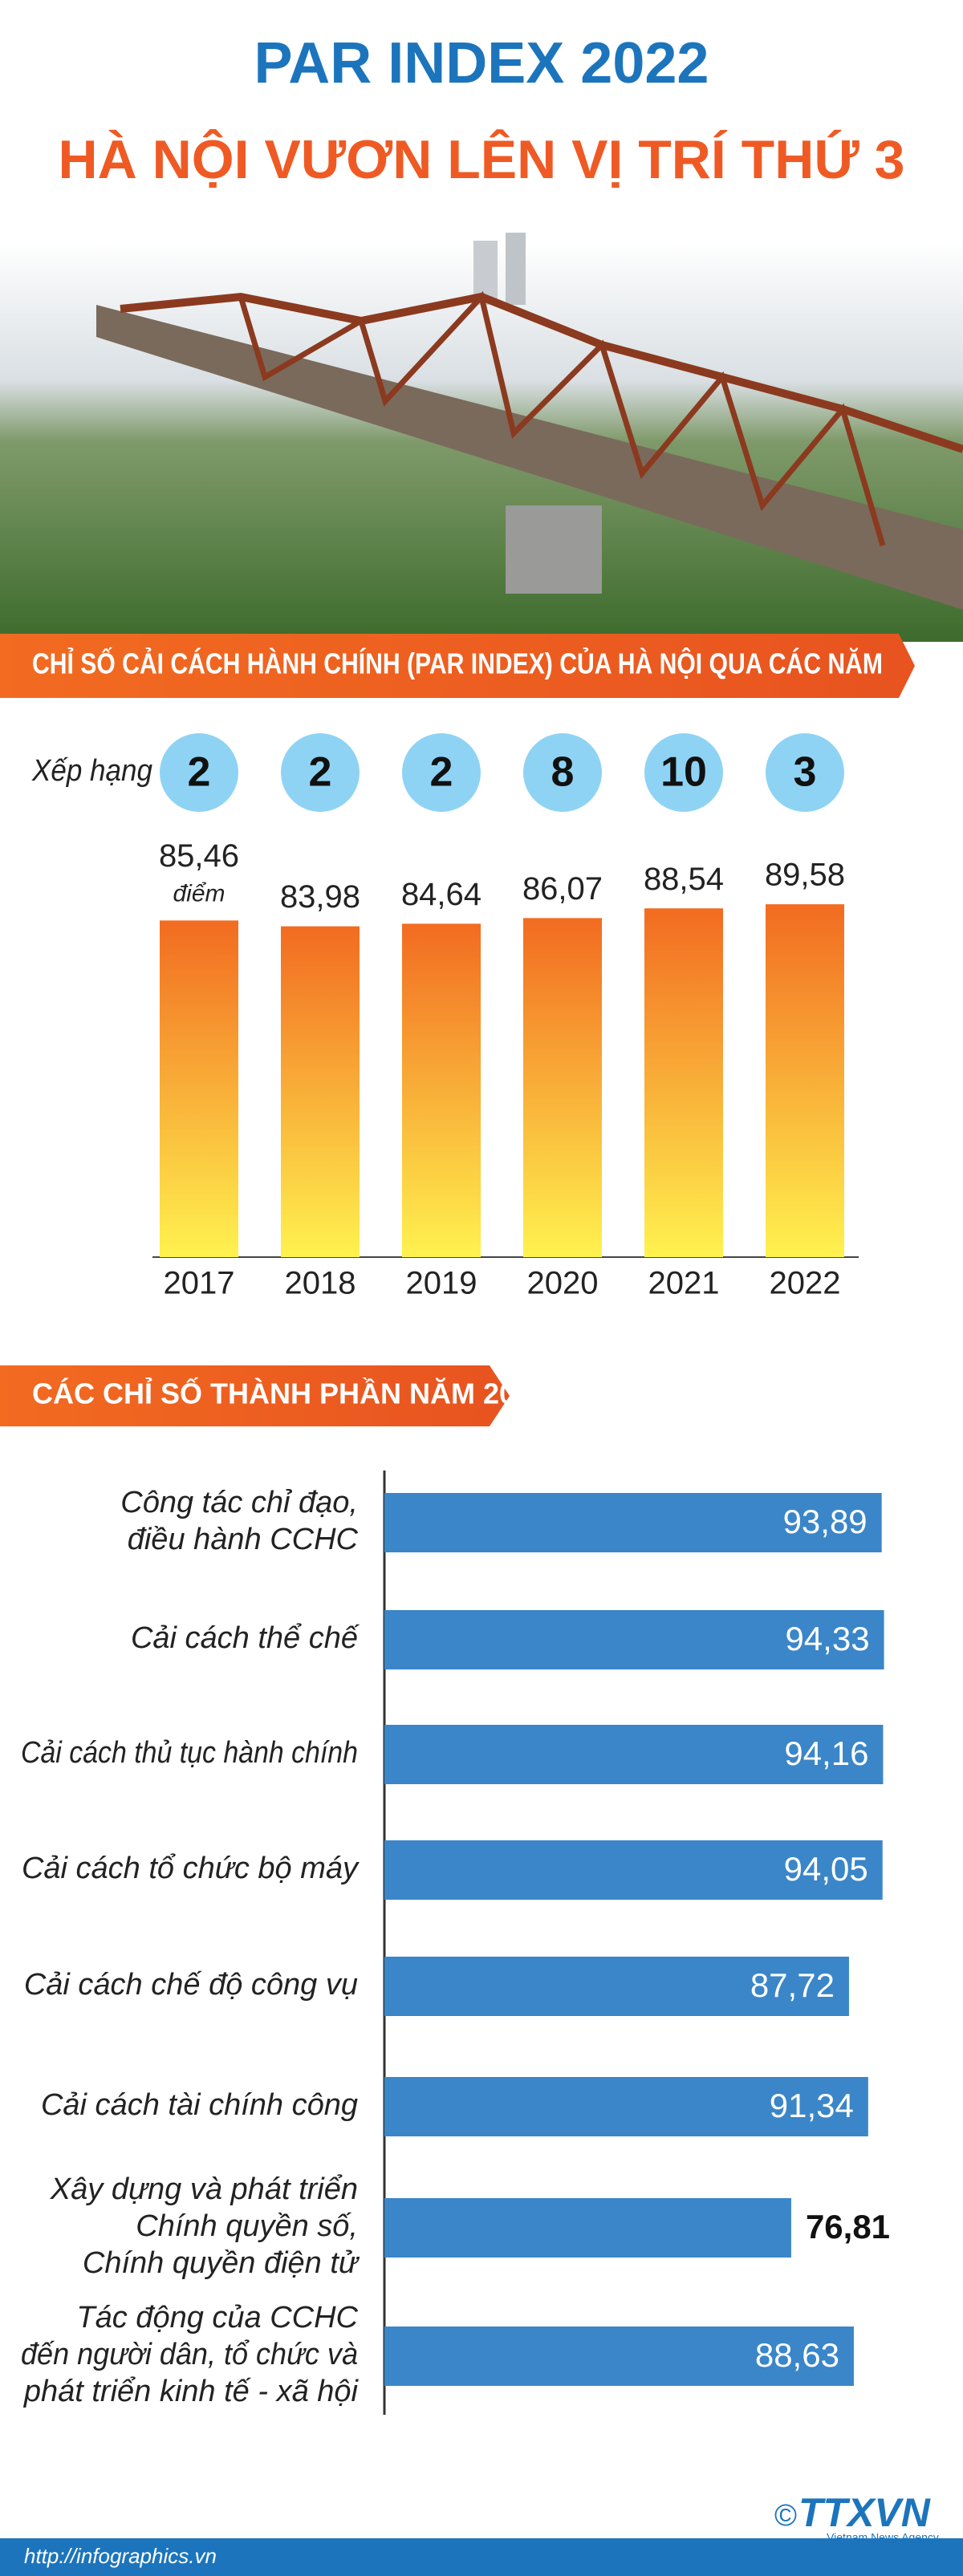  I want to click on footer-url: http://infographics.vn, so click(120, 2556).